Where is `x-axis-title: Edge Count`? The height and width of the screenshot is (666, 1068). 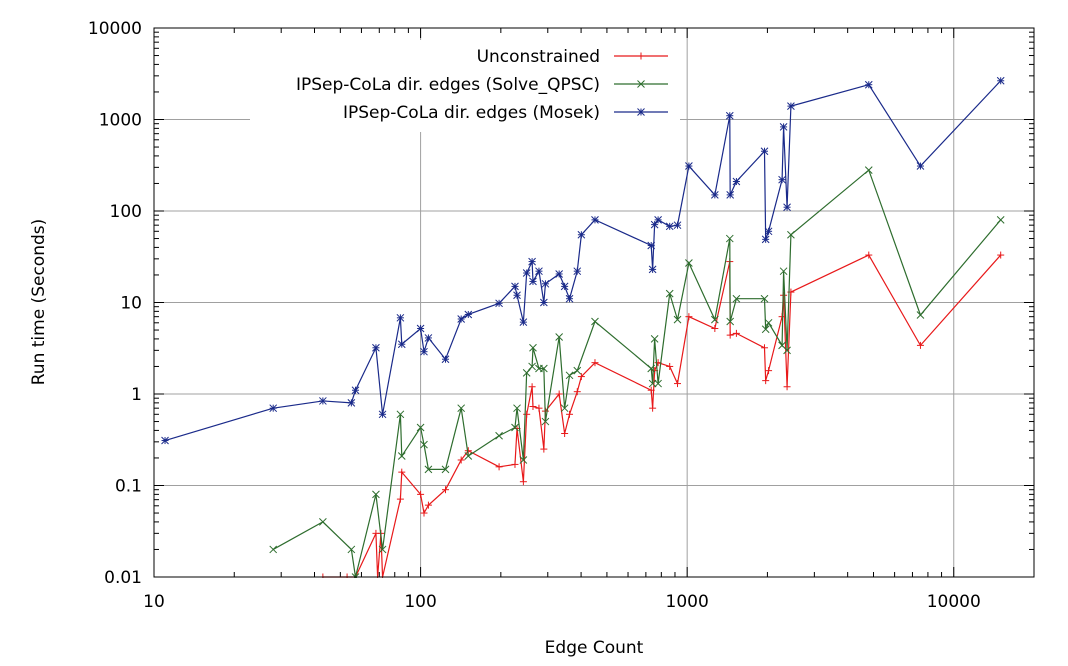
x-axis-title: Edge Count is located at coordinates (594, 648).